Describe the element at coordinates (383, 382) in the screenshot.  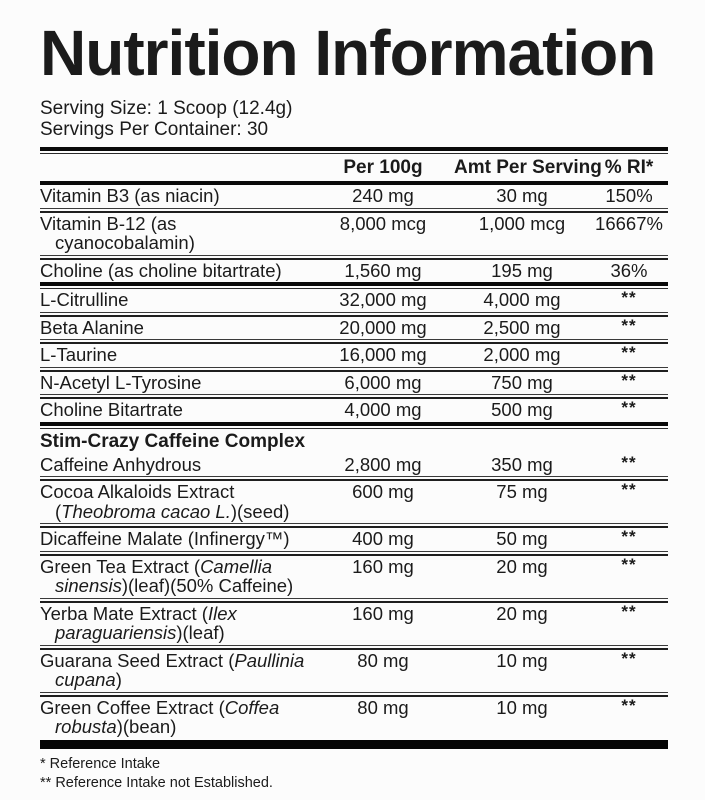
I see `per-100g-value: 6,000 mg` at that location.